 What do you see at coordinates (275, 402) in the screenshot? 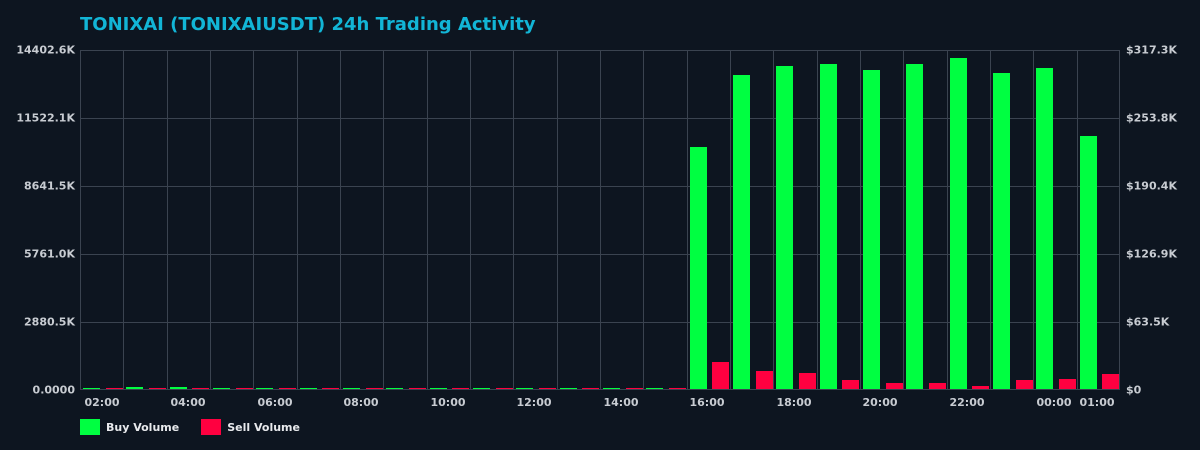
I see `x-tick: 06:00` at bounding box center [275, 402].